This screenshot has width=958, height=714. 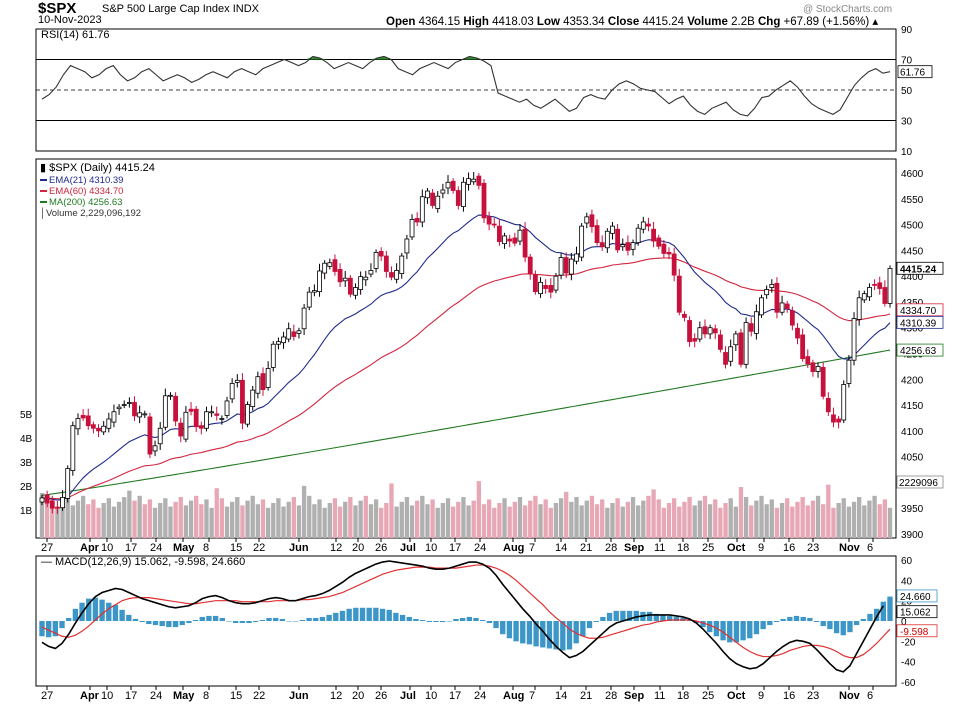 What do you see at coordinates (707, 22) in the screenshot?
I see `volume-label: Volume` at bounding box center [707, 22].